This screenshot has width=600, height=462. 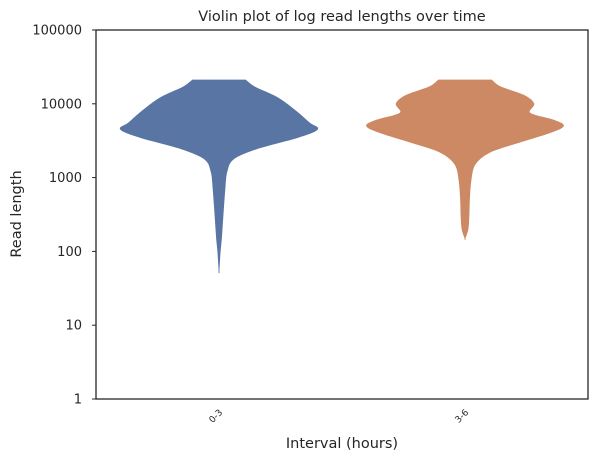 What do you see at coordinates (69, 252) in the screenshot?
I see `y-tick-label: 100` at bounding box center [69, 252].